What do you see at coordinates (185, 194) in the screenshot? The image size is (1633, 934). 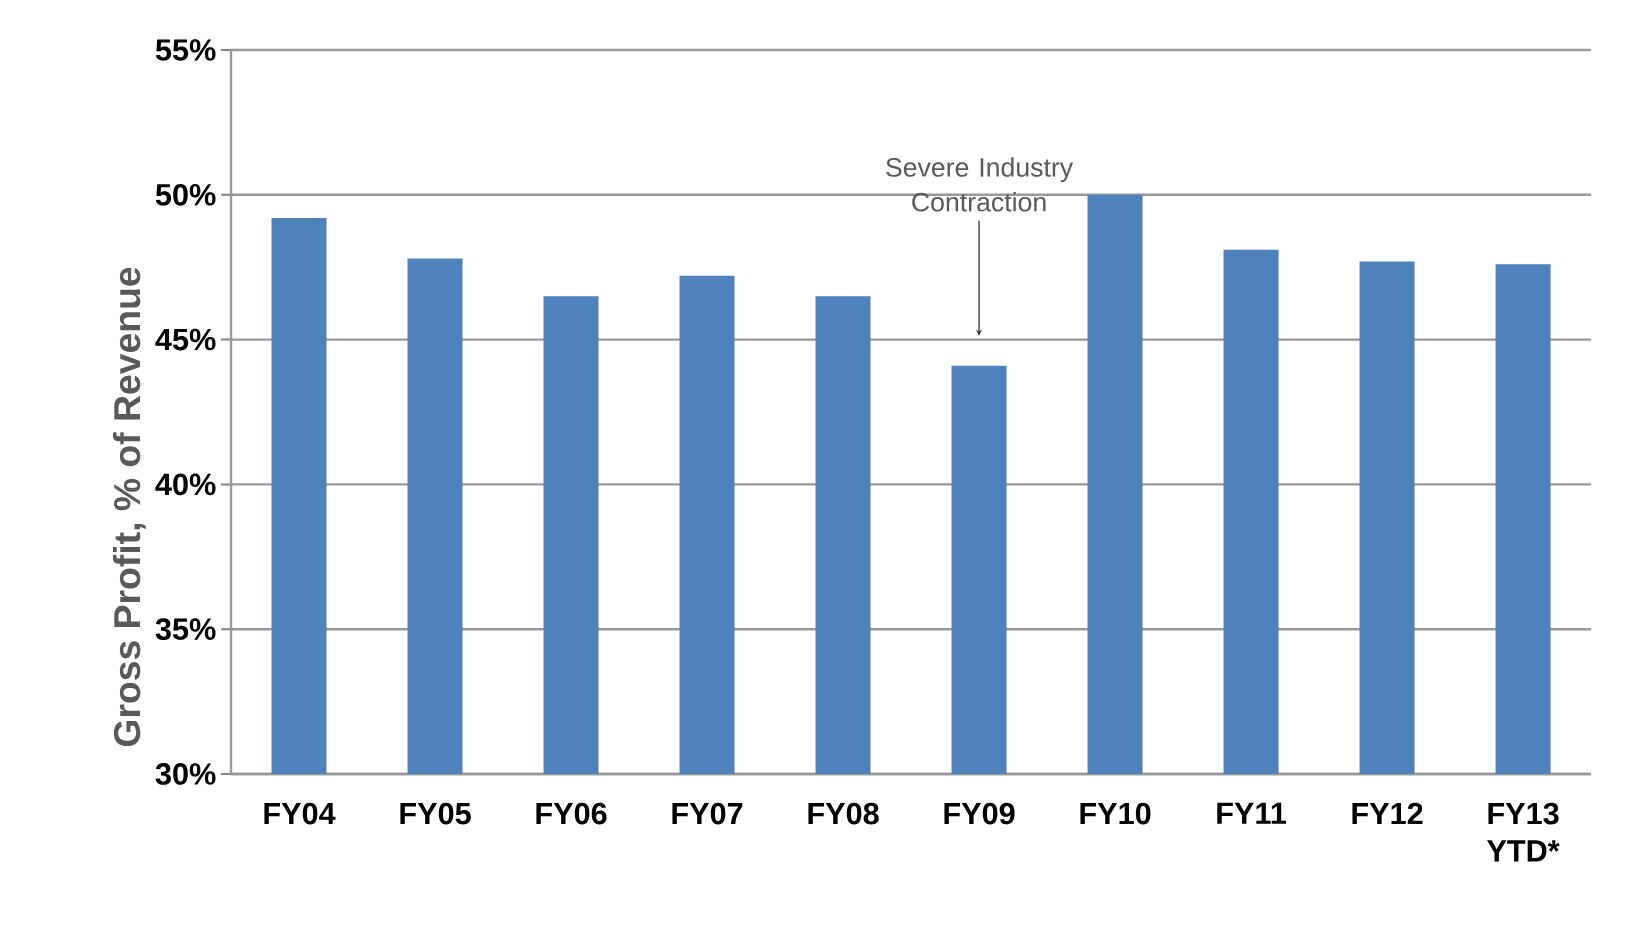 I see `y-tick-label: 50%` at bounding box center [185, 194].